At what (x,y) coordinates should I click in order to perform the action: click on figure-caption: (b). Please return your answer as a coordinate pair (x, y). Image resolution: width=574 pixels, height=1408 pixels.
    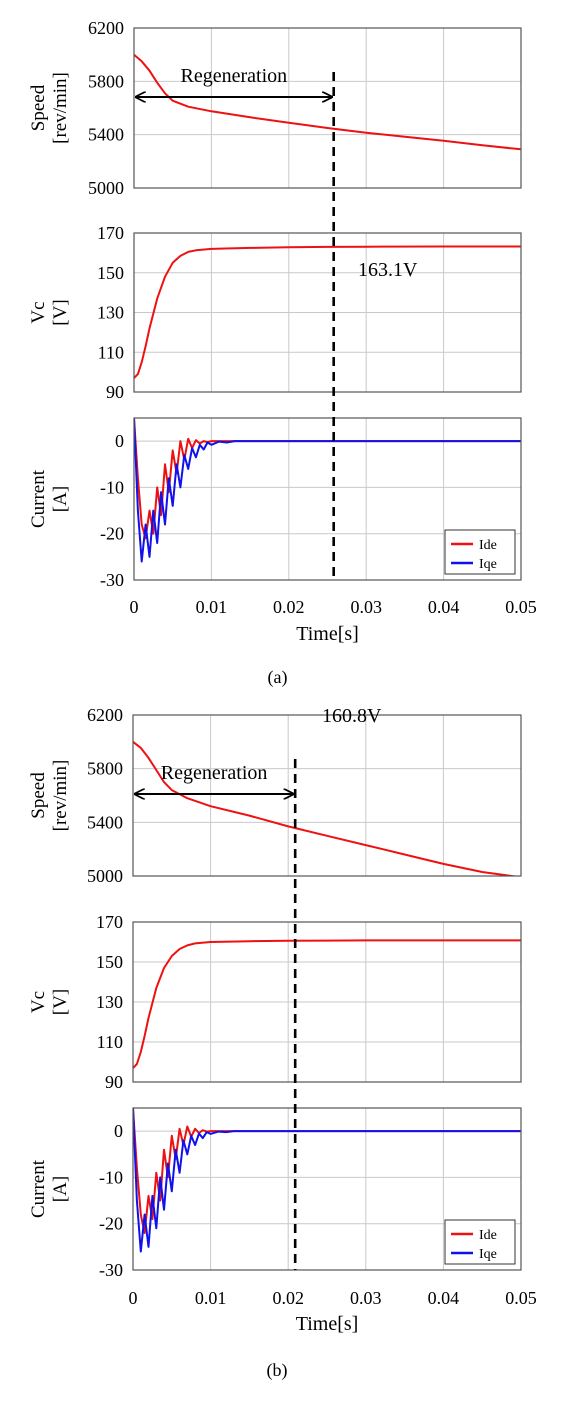
    Looking at the image, I should click on (277, 1370).